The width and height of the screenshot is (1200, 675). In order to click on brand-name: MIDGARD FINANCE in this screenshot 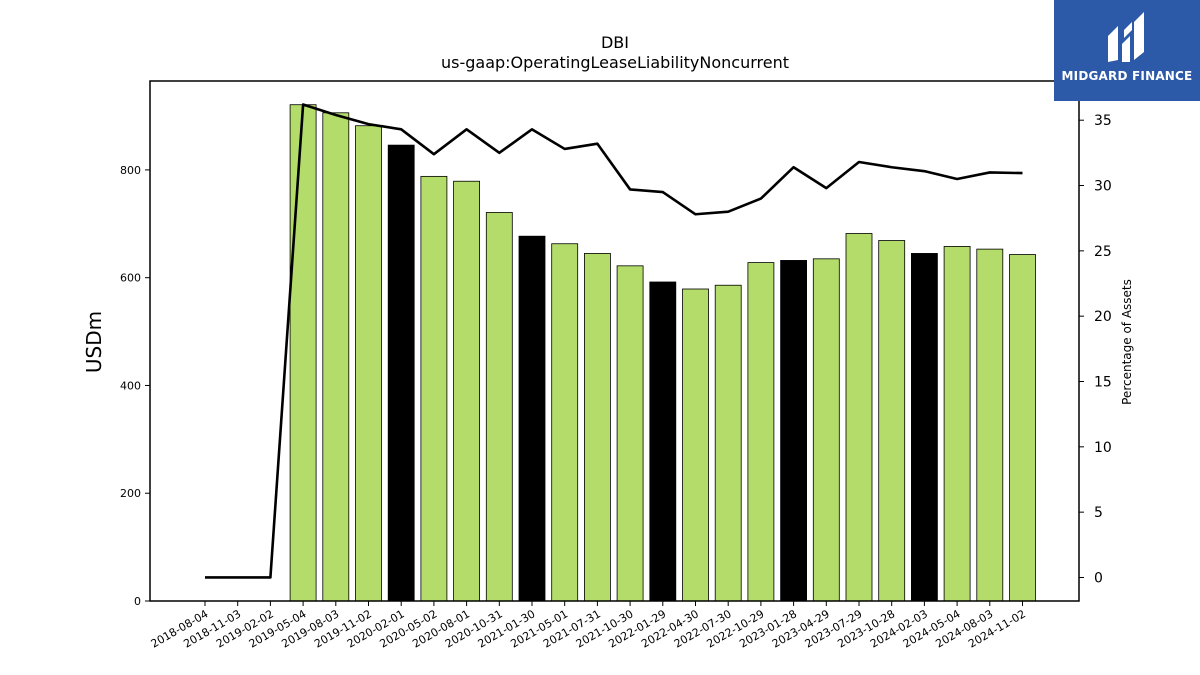, I will do `click(1127, 76)`.